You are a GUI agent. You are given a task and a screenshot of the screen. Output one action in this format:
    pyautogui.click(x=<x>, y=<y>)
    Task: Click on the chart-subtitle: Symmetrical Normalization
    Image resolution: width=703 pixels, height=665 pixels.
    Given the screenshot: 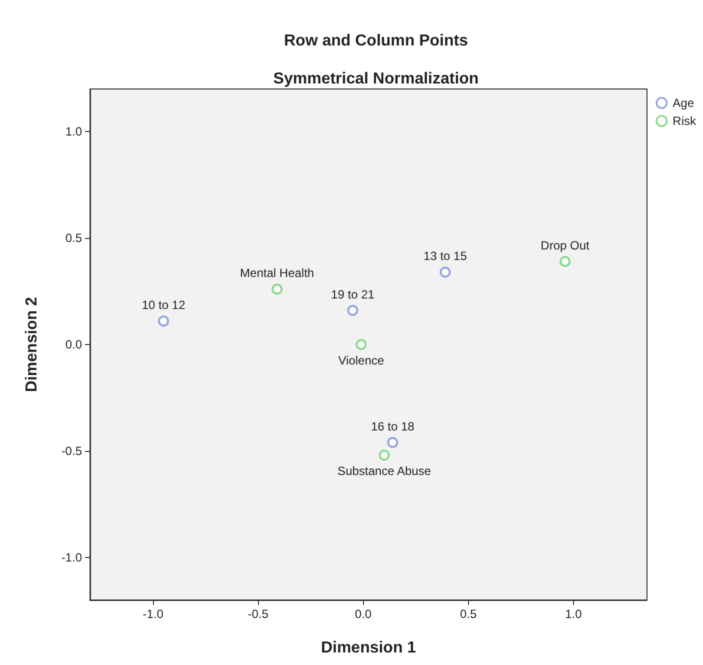 What is the action you would take?
    pyautogui.click(x=376, y=79)
    